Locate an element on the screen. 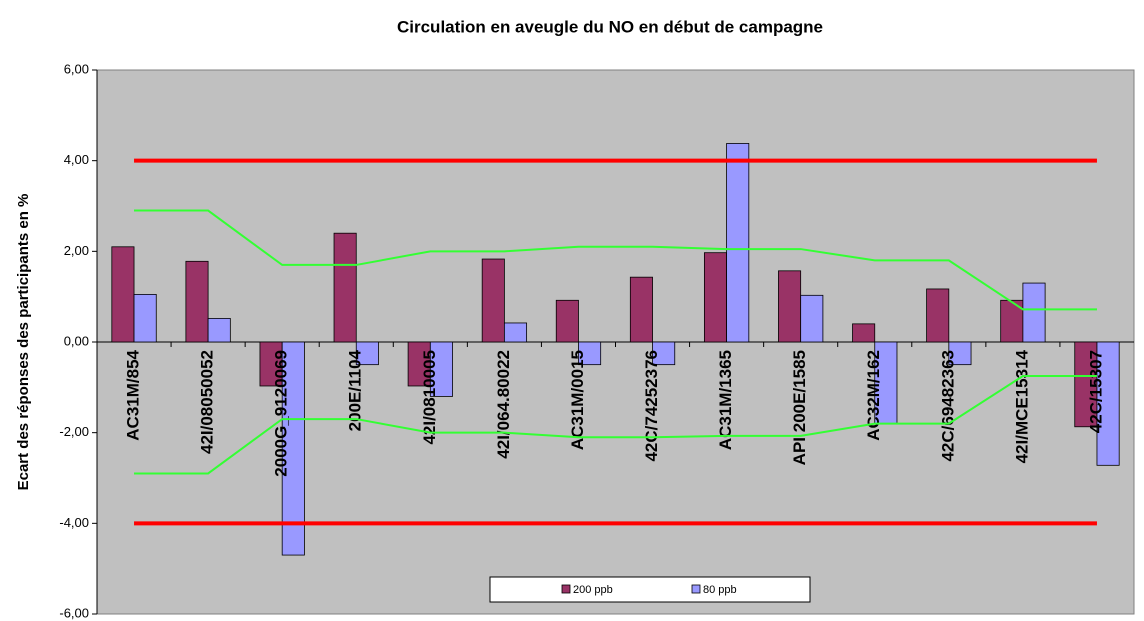 The height and width of the screenshot is (621, 1144). x-tick-label: AC31M/0015 is located at coordinates (577, 400).